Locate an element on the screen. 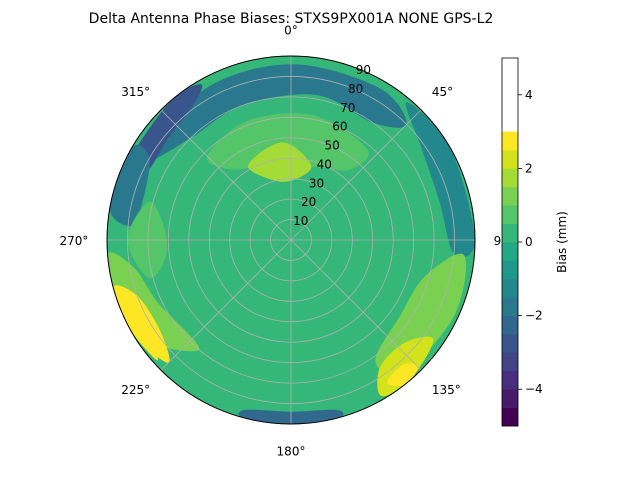 This screenshot has height=480, width=640. angular-tick-label-45: 45° is located at coordinates (442, 92).